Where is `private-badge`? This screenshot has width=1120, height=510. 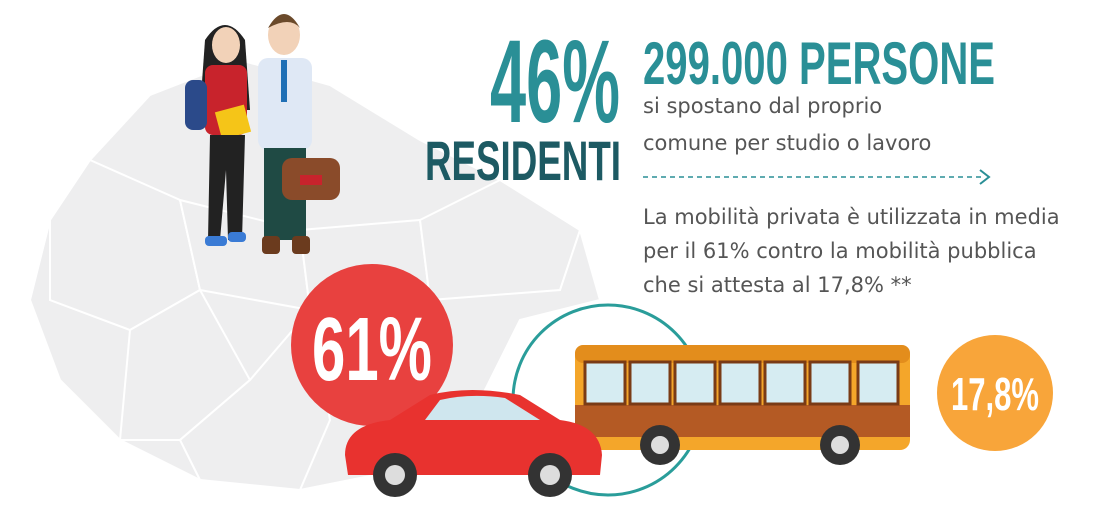
private-badge is located at coordinates (372, 345).